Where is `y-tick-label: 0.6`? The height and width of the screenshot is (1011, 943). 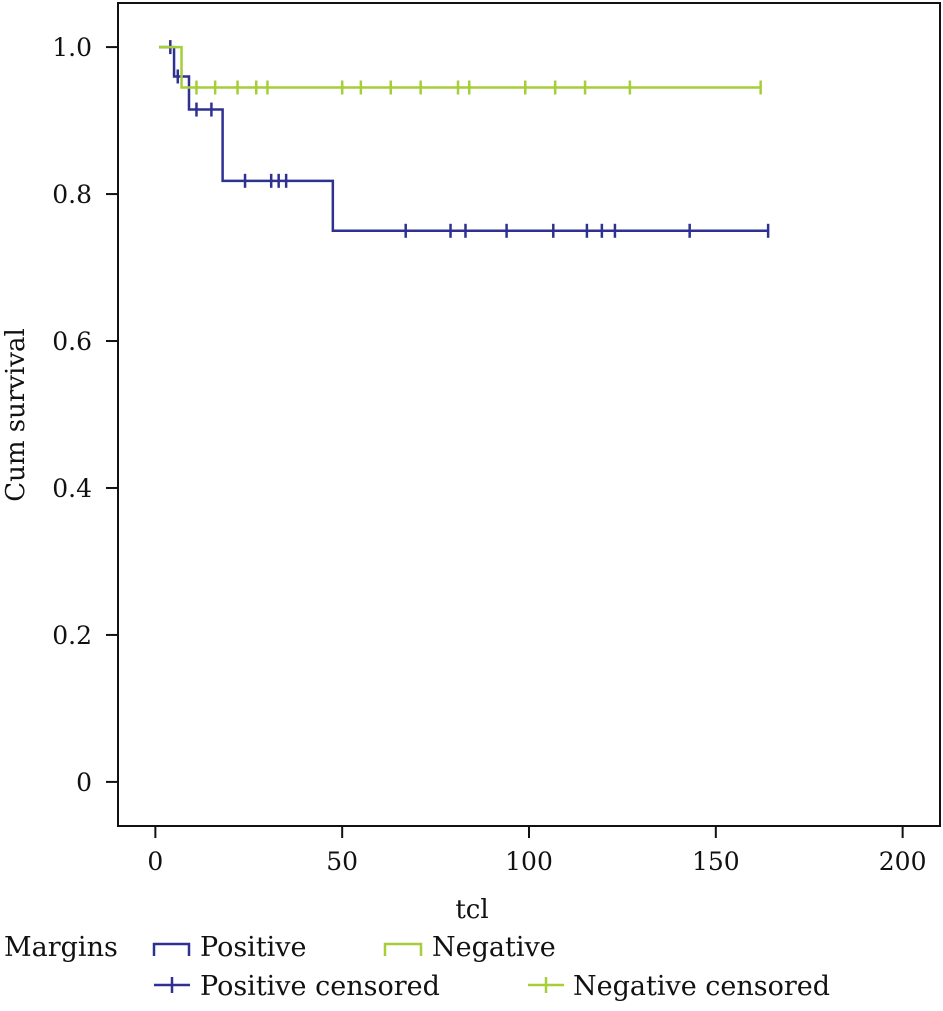 y-tick-label: 0.6 is located at coordinates (72, 341).